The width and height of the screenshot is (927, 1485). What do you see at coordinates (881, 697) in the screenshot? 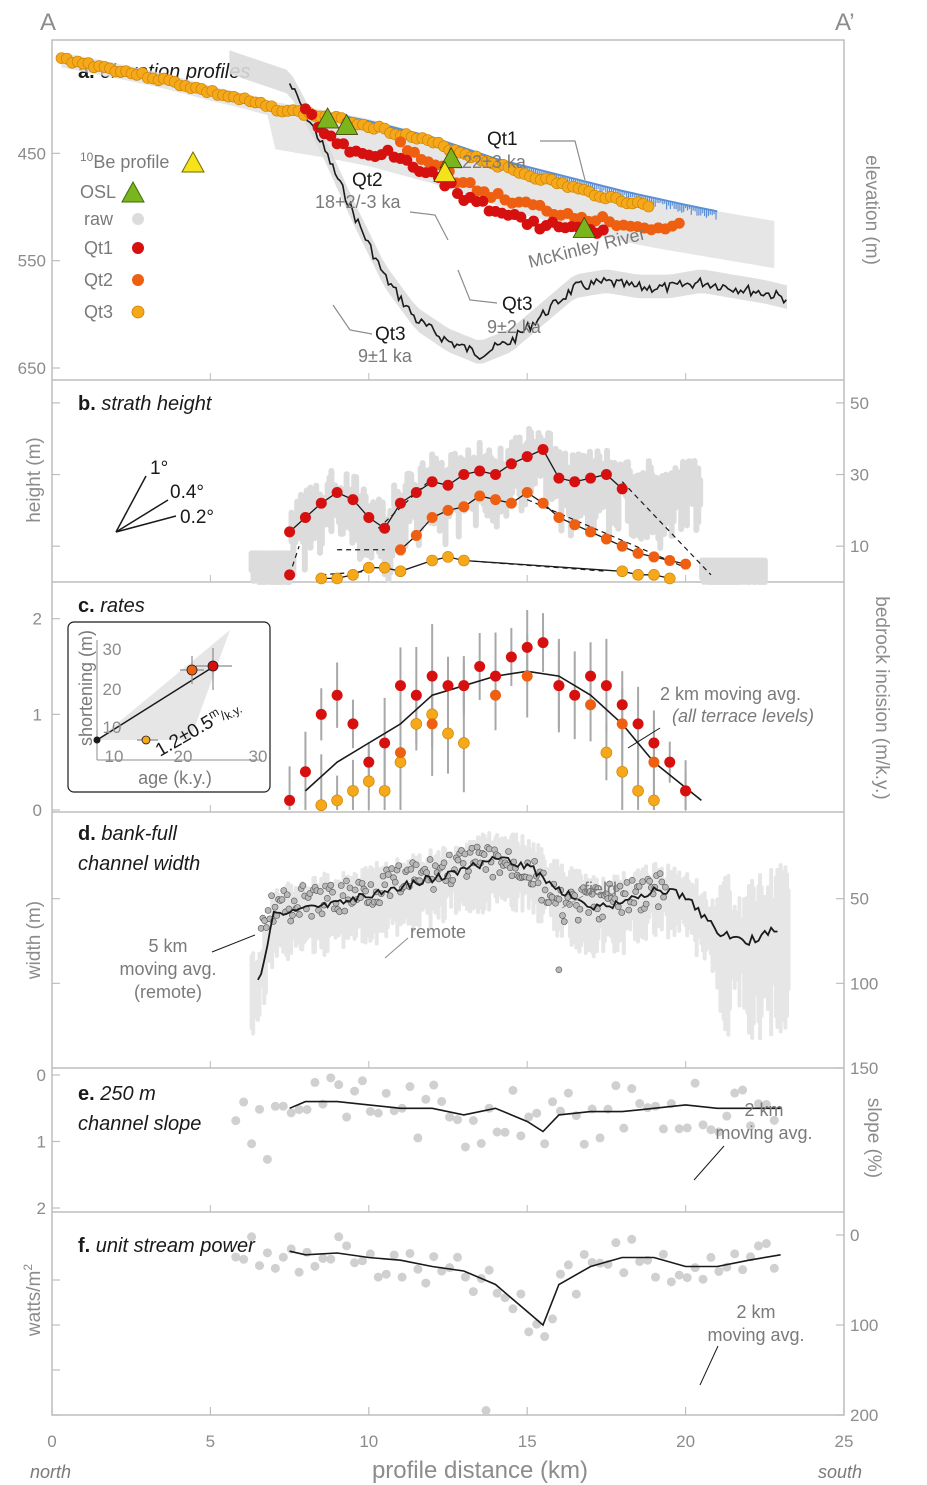
I see `panel-c-y-label: bedrock incision (m/k.y.)` at bounding box center [881, 697].